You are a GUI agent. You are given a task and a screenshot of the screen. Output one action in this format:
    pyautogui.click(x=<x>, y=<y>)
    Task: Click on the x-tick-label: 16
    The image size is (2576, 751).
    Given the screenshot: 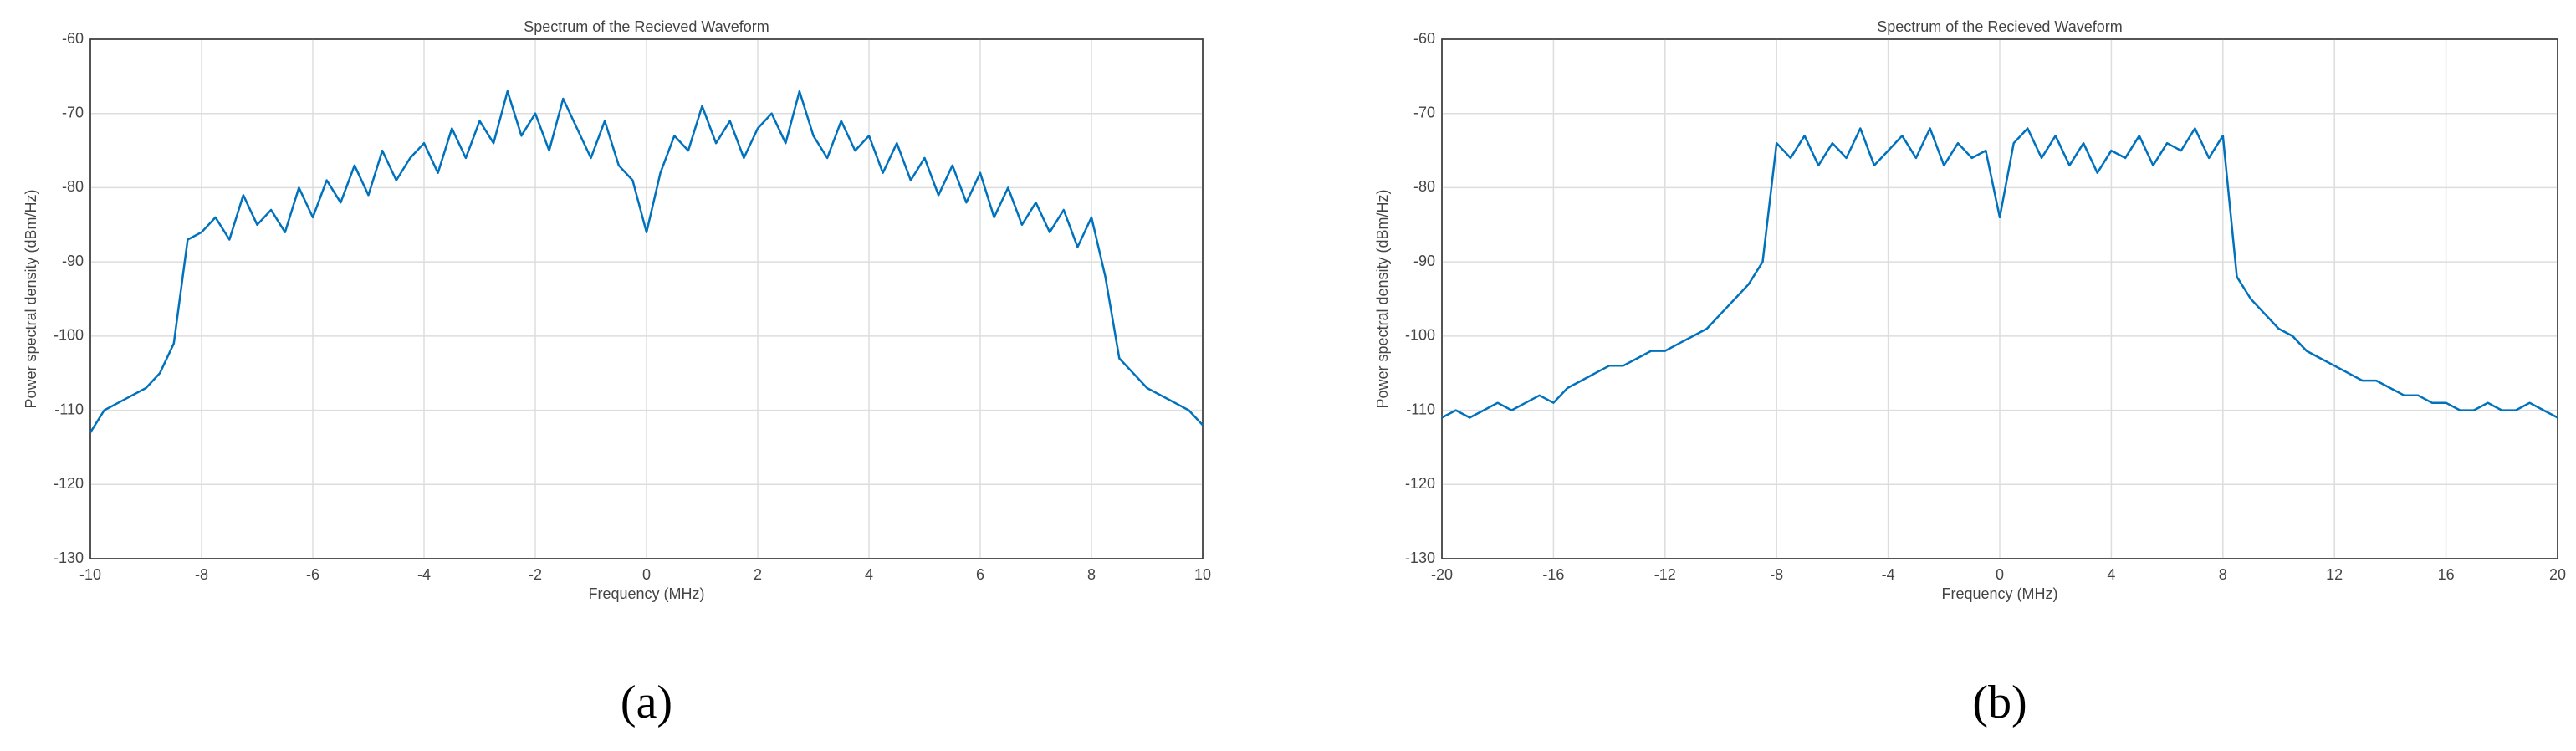 What is the action you would take?
    pyautogui.click(x=2446, y=574)
    